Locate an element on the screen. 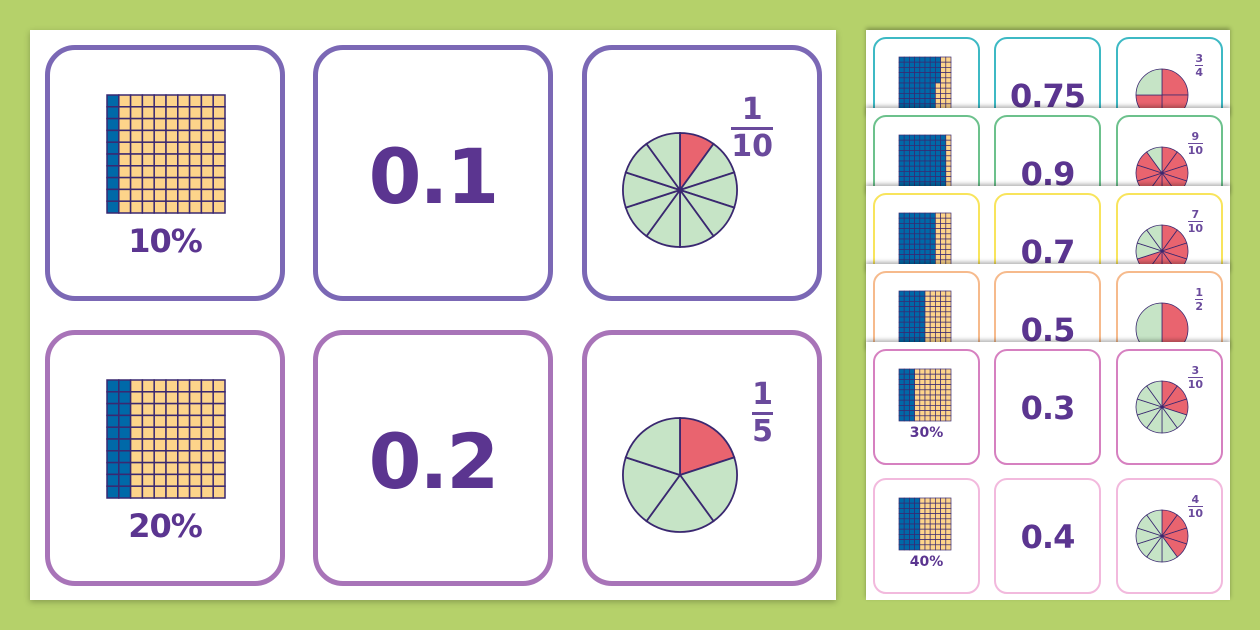  card-sheet-front: 30% 0.3 3 10 40% 0.4 4 10 is located at coordinates (1048, 471).